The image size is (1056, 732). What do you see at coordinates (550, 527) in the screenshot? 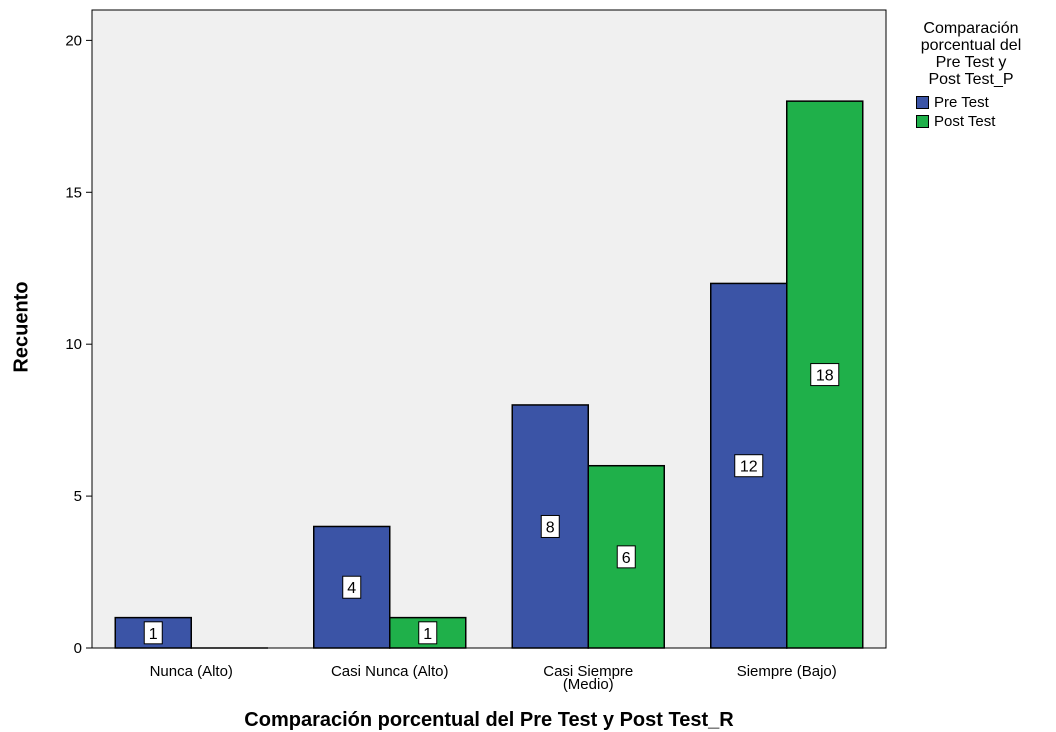
I see `data-label: 8` at bounding box center [550, 527].